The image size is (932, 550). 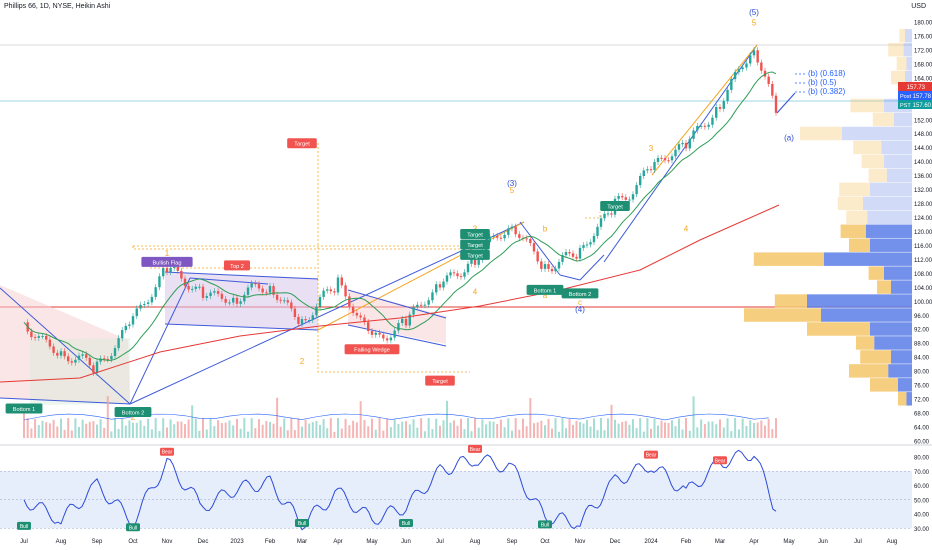 I want to click on price-tick-label: 84.00, so click(x=922, y=359).